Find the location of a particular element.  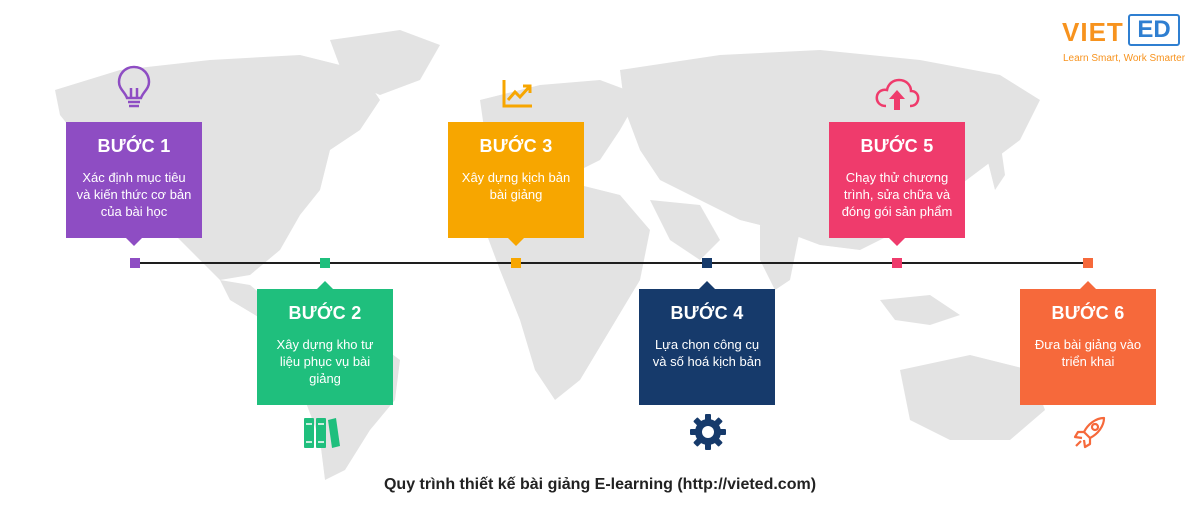

step-3-desc: Xây dựng kịch bản bài giảng is located at coordinates (516, 186).